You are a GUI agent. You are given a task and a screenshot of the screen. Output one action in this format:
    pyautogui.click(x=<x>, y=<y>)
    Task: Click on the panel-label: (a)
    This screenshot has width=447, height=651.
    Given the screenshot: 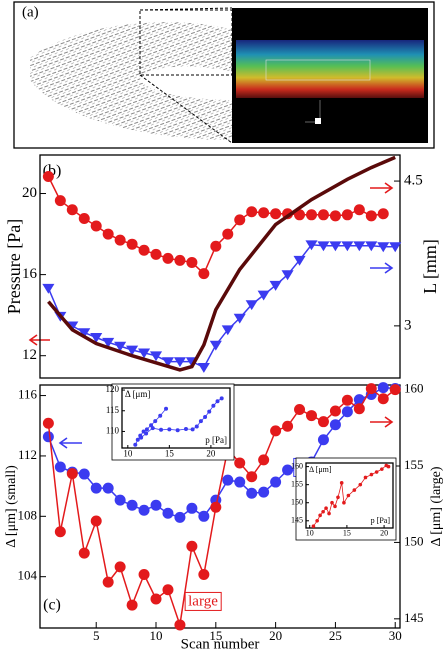 What is the action you would take?
    pyautogui.click(x=30, y=12)
    